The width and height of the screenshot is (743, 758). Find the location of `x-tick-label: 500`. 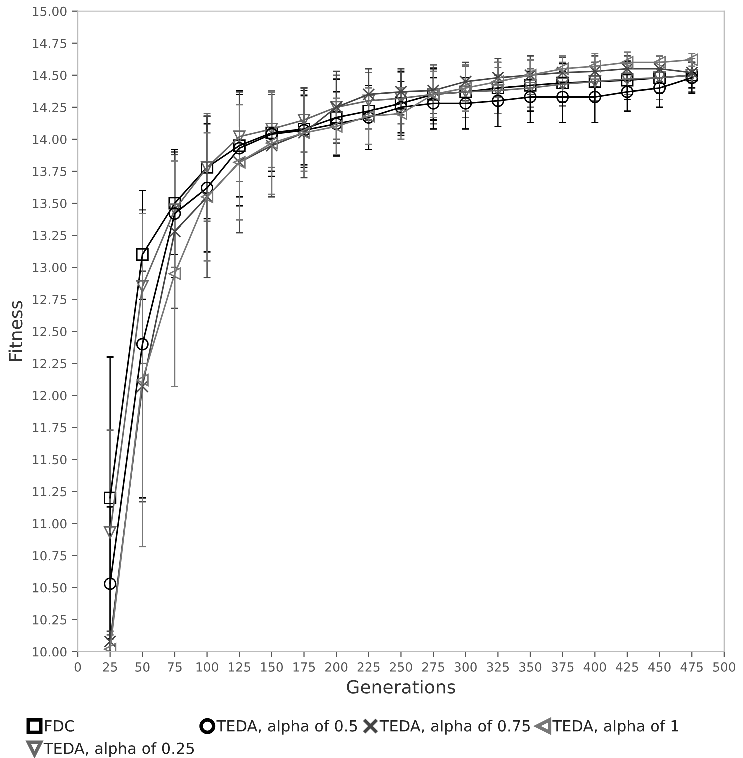

x-tick-label: 500 is located at coordinates (724, 667).